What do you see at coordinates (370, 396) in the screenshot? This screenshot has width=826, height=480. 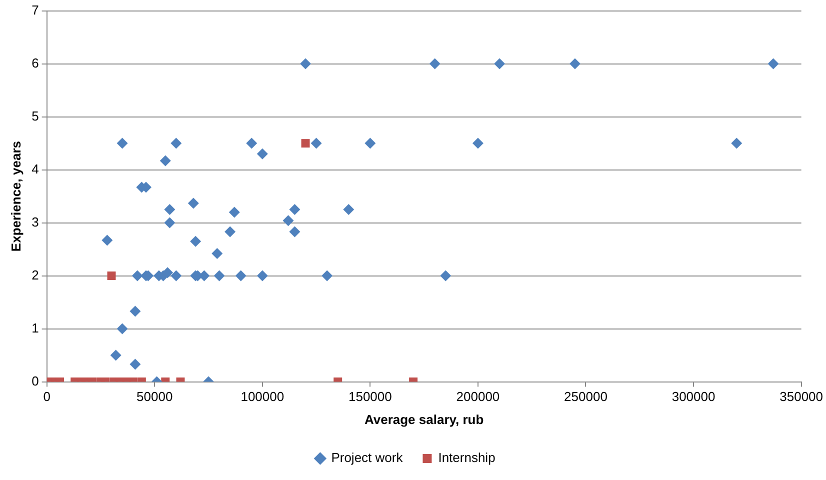 I see `x-tick-label: 150000` at bounding box center [370, 396].